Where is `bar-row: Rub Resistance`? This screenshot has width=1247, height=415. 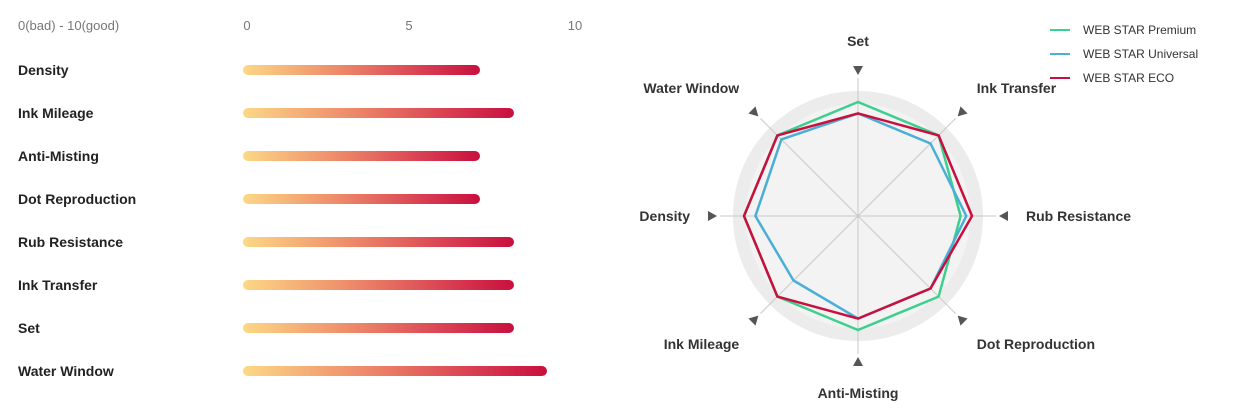
bar-row: Rub Resistance is located at coordinates (310, 242).